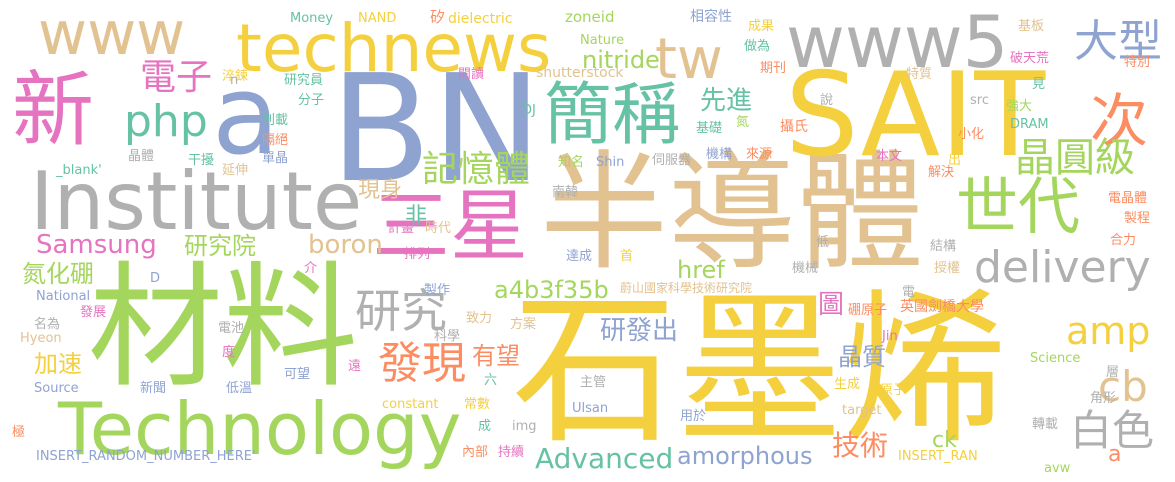 The width and height of the screenshot is (1175, 482). Describe the element at coordinates (1118, 41) in the screenshot. I see `word-cloud-item: 大型` at that location.